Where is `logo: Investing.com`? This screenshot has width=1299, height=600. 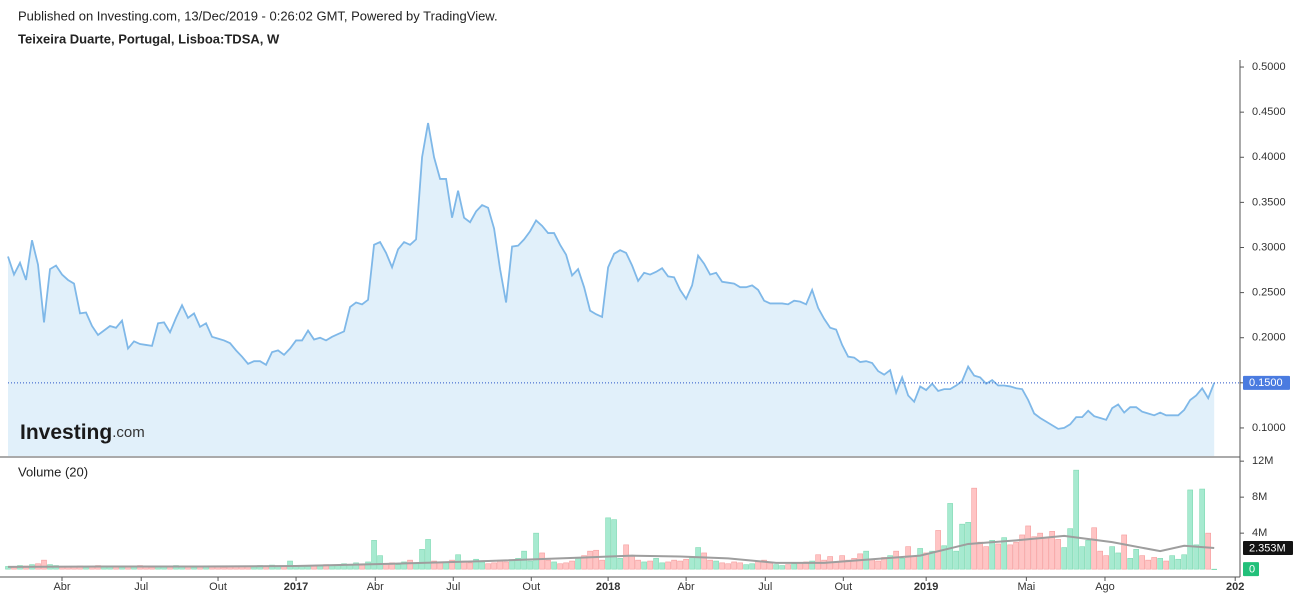
logo: Investing.com is located at coordinates (82, 432).